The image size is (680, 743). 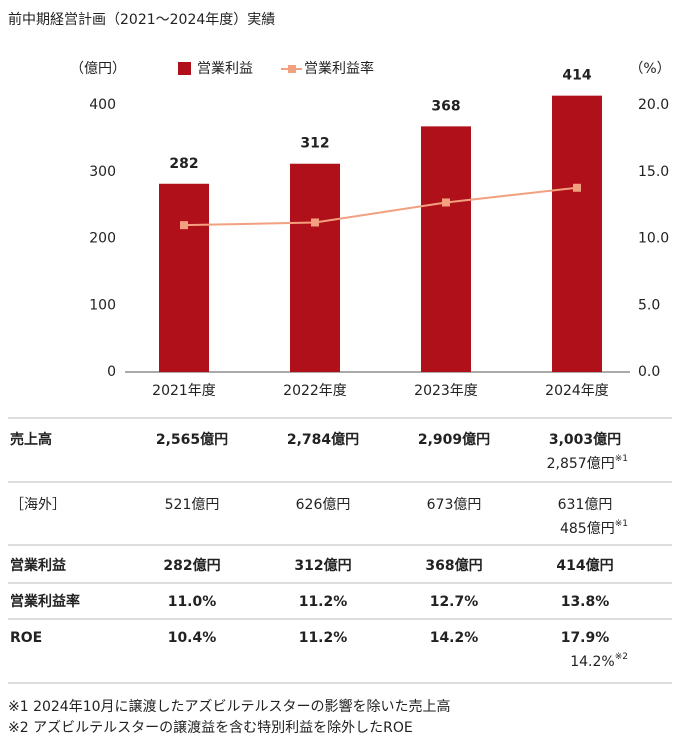 What do you see at coordinates (314, 144) in the screenshot?
I see `bar-value-label: 312` at bounding box center [314, 144].